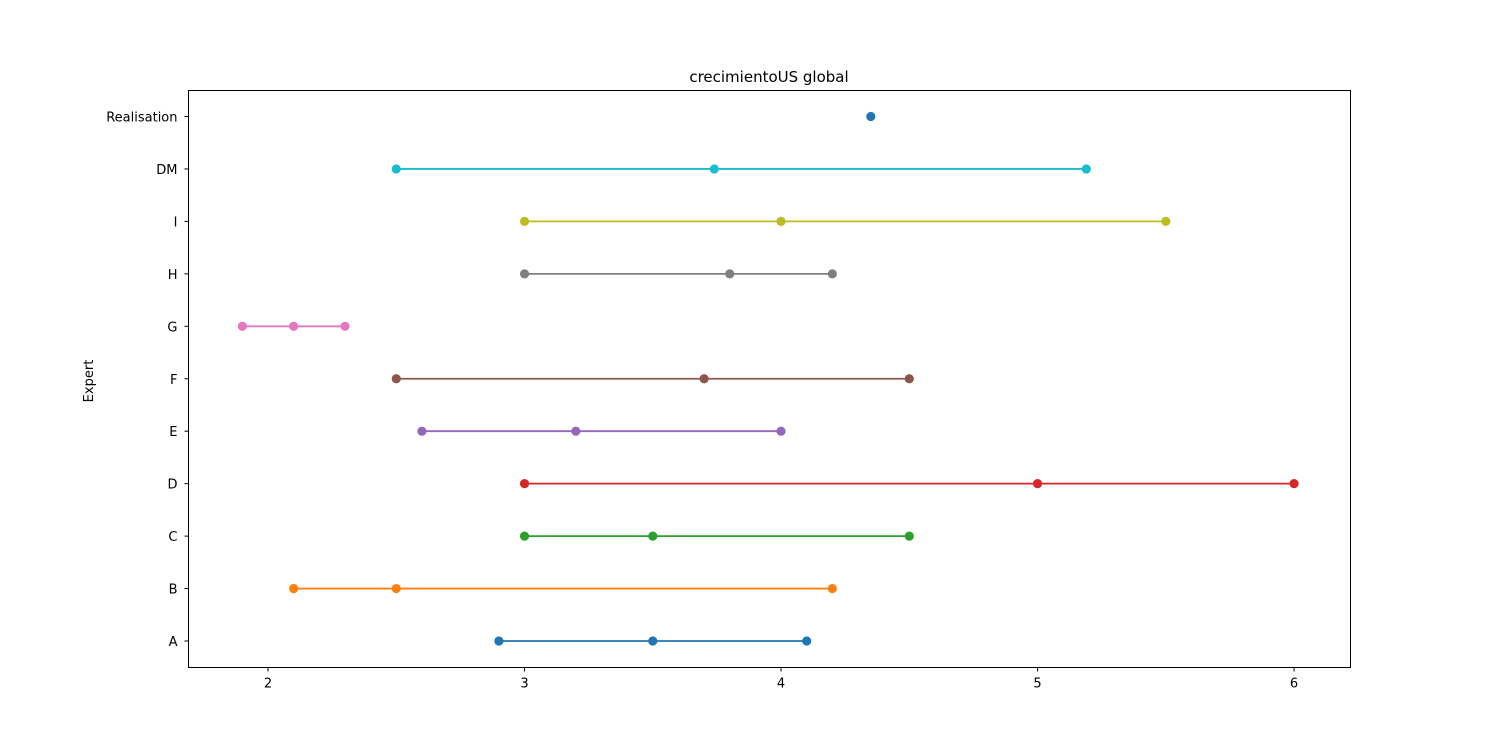 The image size is (1500, 750). Describe the element at coordinates (147, 380) in the screenshot. I see `y-axis: A B C D E F G H I DM Realisation` at that location.